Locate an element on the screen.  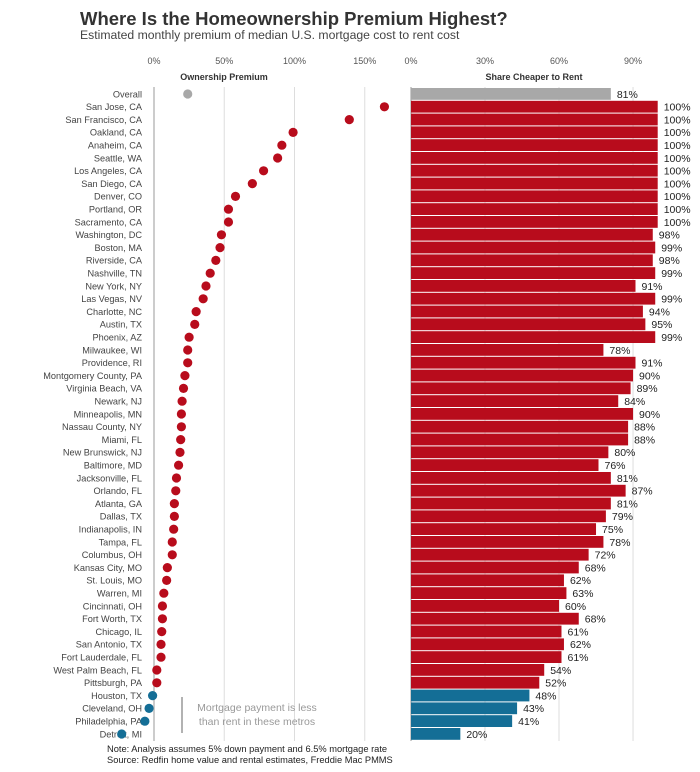
category-label: Tampa, FL is located at coordinates (120, 542).